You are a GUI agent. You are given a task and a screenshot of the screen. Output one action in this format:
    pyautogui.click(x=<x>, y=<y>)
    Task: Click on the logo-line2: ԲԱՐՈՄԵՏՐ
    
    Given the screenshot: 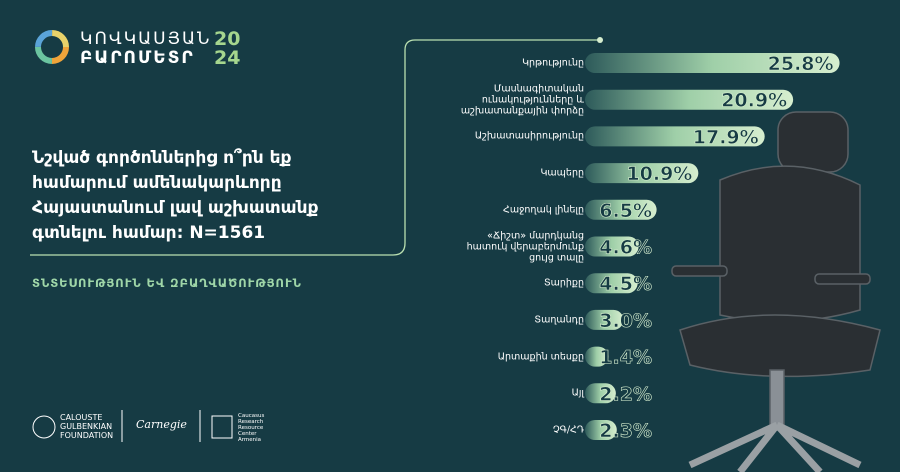 What is the action you would take?
    pyautogui.click(x=137, y=58)
    